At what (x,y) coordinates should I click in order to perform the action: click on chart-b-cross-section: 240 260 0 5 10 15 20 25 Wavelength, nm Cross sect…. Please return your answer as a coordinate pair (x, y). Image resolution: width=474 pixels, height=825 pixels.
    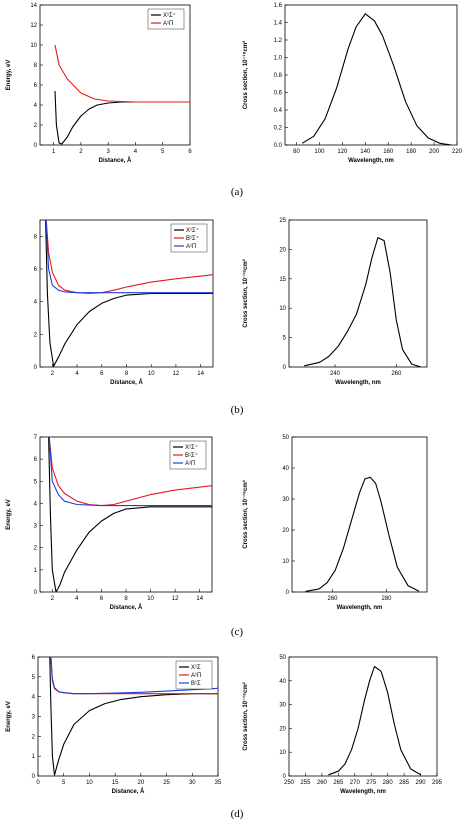
    Looking at the image, I should click on (335, 302).